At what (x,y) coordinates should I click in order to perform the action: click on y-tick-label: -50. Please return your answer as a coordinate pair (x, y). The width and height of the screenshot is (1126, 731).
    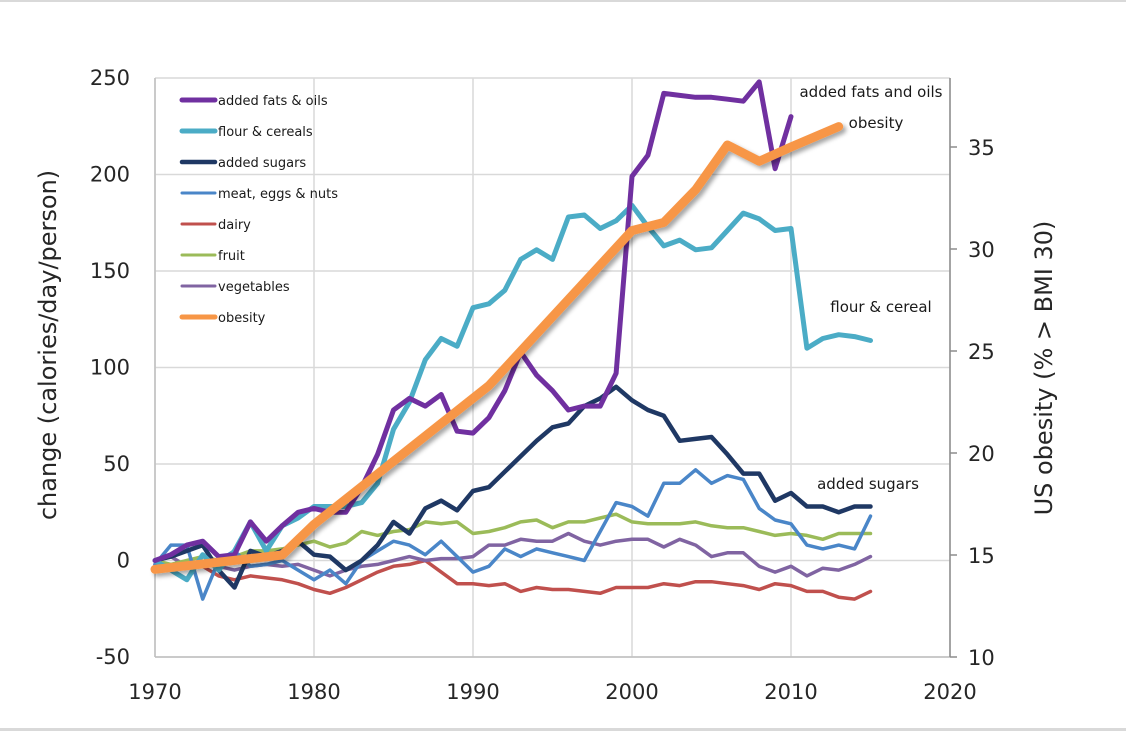
    Looking at the image, I should click on (113, 657).